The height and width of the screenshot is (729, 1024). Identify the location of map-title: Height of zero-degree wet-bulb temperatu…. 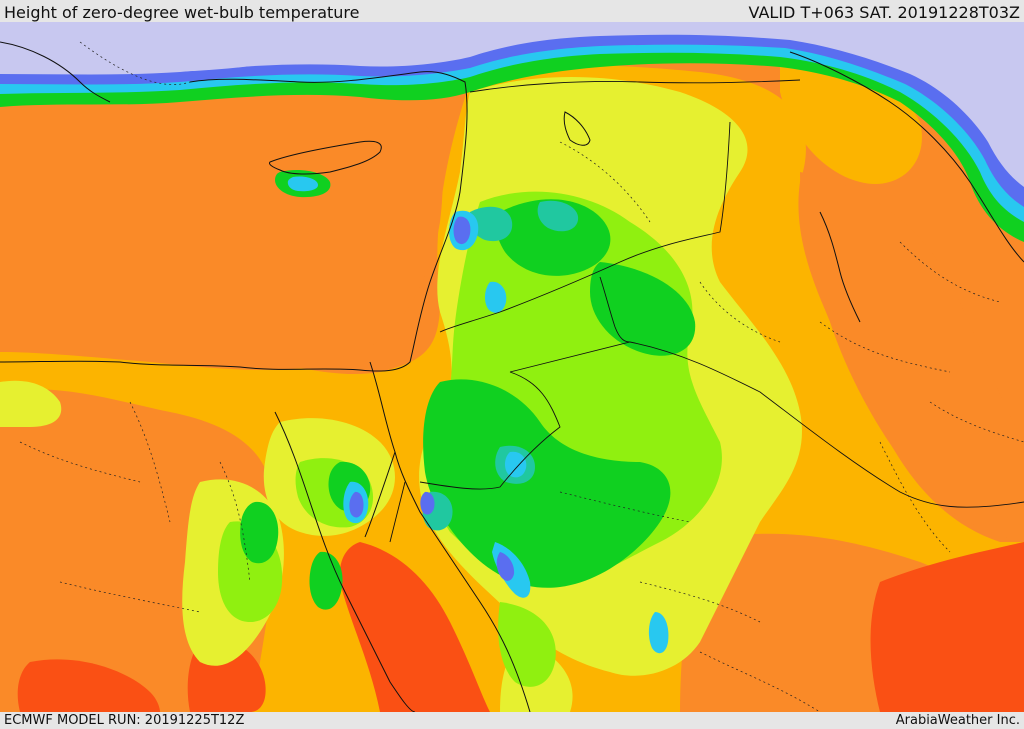
(182, 12).